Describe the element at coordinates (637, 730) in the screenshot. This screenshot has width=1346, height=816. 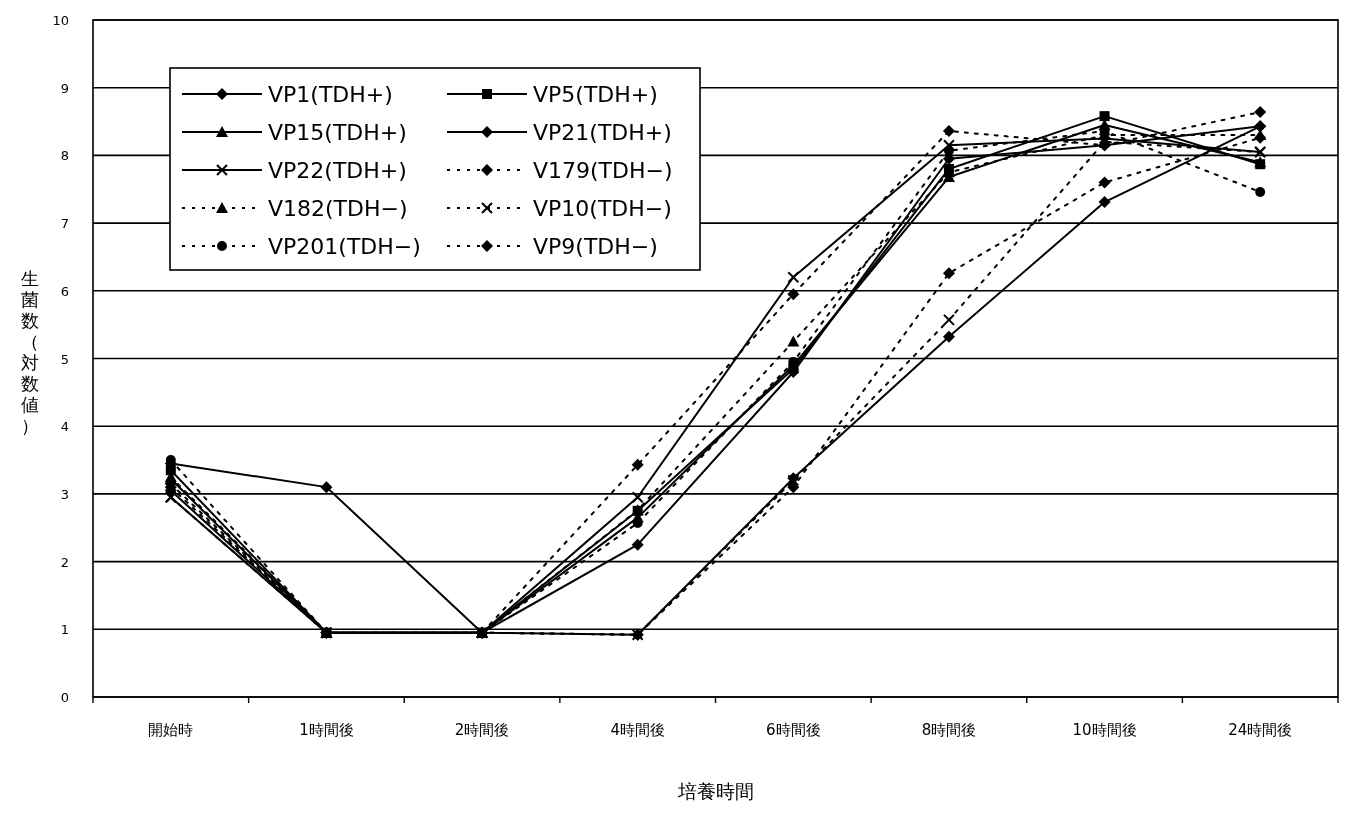
I see `x-tick-label: 4時間後` at that location.